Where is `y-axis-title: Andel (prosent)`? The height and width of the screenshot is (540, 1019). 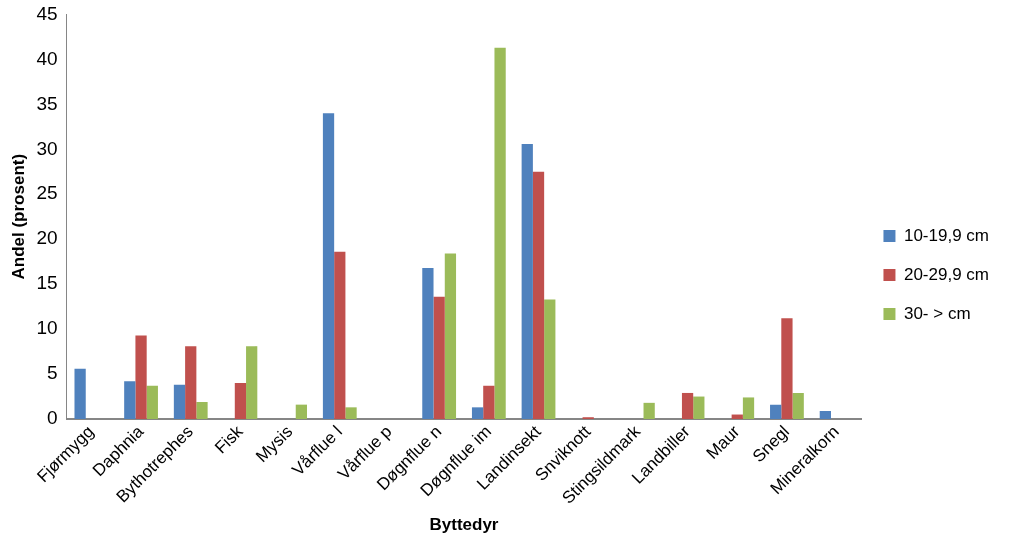
y-axis-title: Andel (prosent) is located at coordinates (18, 216).